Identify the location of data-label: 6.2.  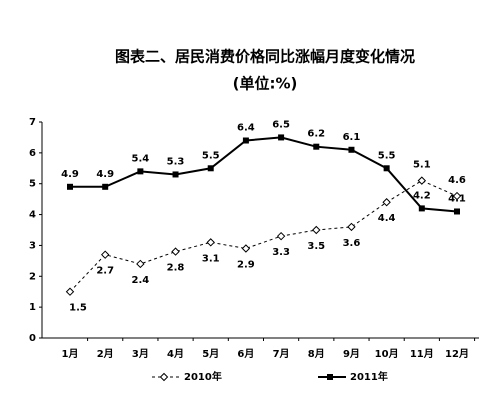
(316, 134).